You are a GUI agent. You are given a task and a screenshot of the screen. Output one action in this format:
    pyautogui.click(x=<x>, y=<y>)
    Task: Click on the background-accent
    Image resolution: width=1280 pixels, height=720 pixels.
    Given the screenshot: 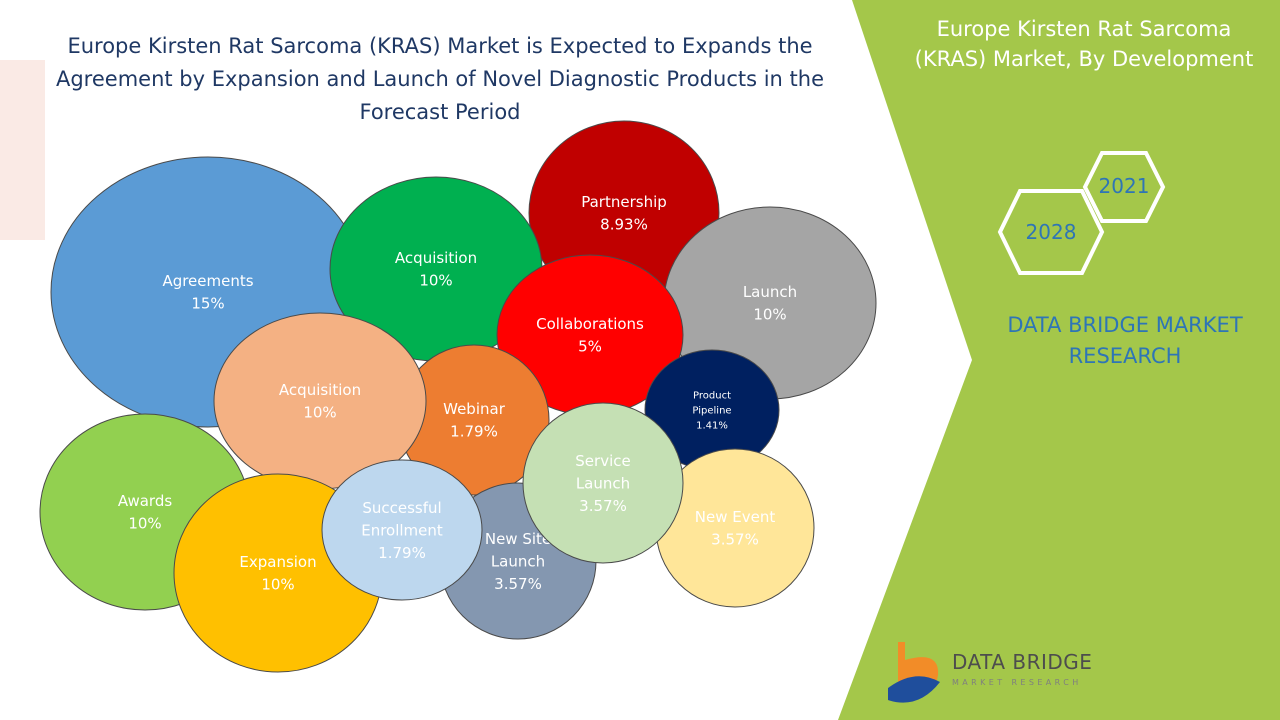 What is the action you would take?
    pyautogui.click(x=22, y=150)
    